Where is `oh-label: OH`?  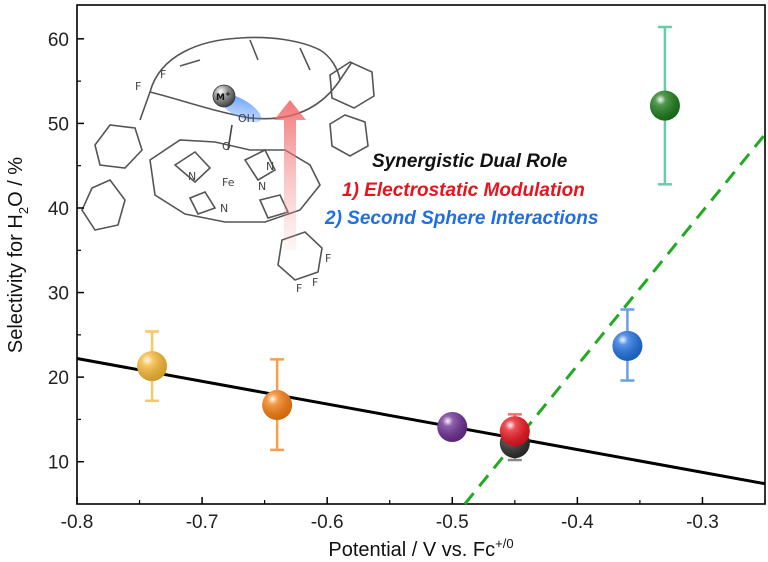
oh-label: OH is located at coordinates (246, 118).